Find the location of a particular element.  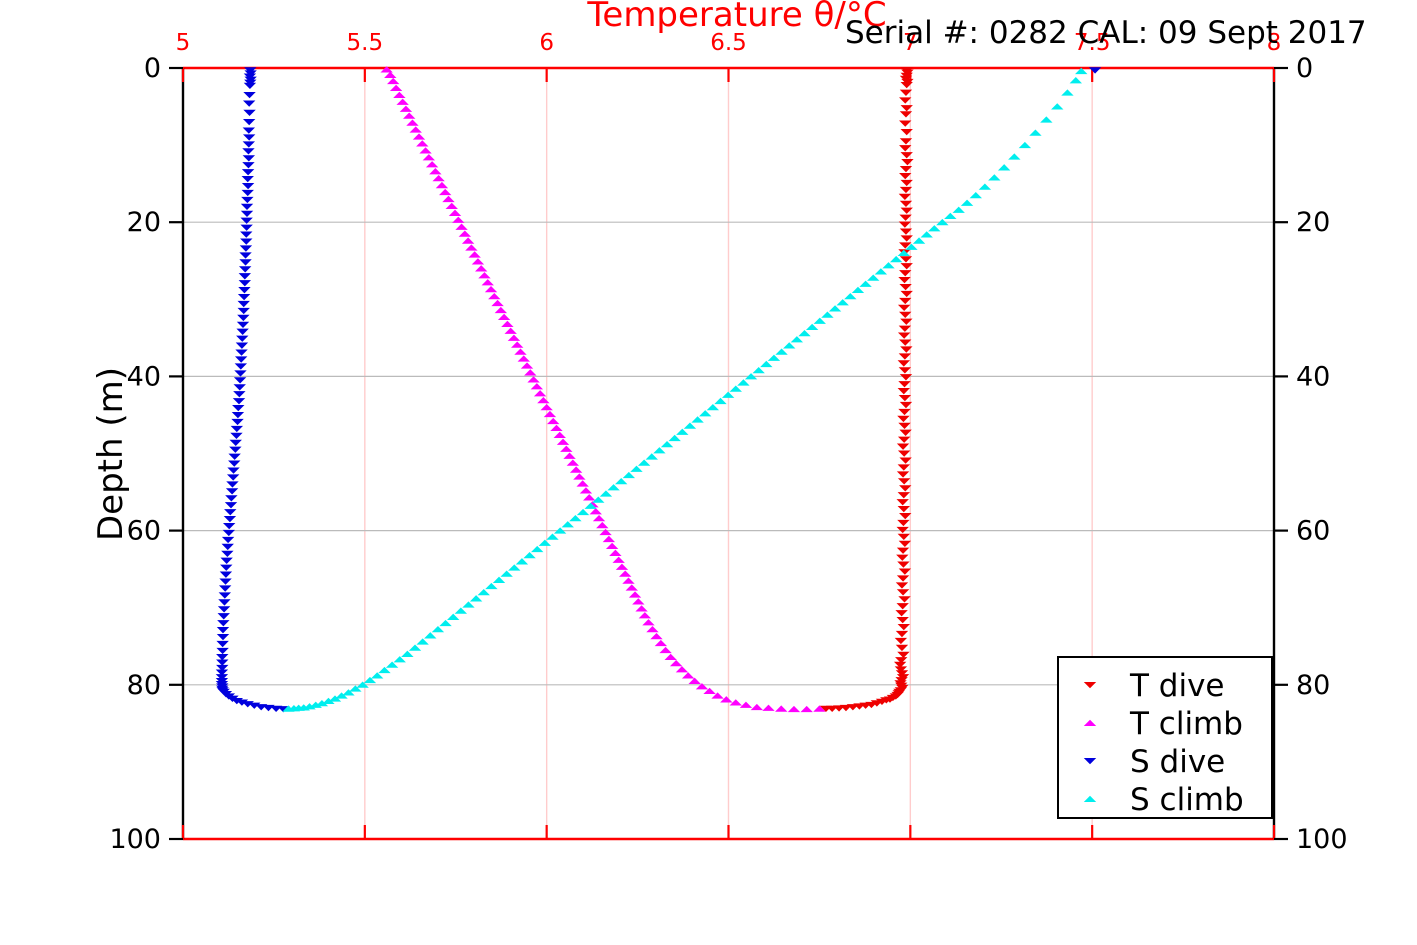

legend-item-s-climb: S climb is located at coordinates (1163, 800).